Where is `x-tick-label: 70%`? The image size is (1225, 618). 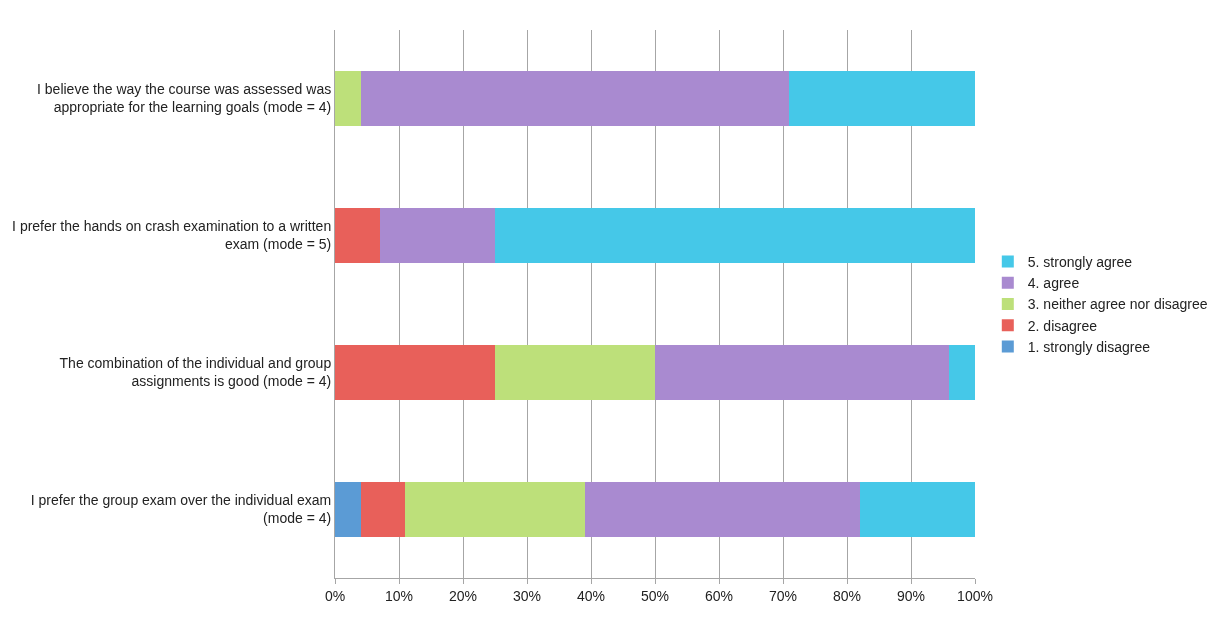 x-tick-label: 70% is located at coordinates (783, 595).